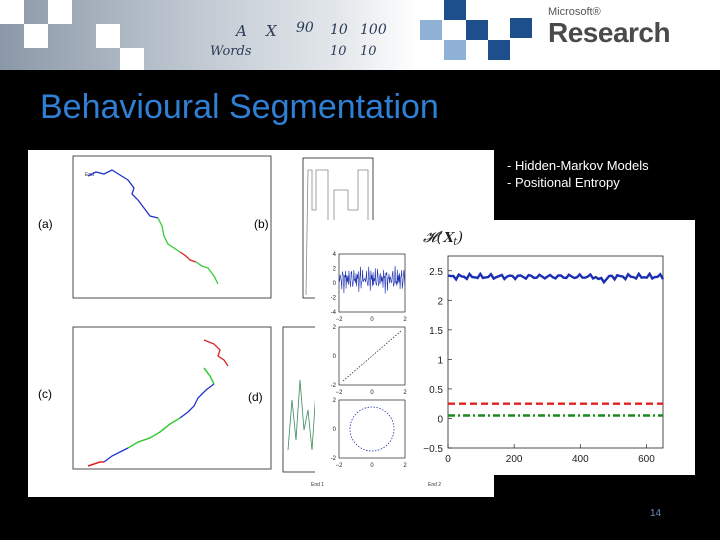 The image size is (720, 540). What do you see at coordinates (123, 194) in the screenshot?
I see `panel-a-track-blue` at bounding box center [123, 194].